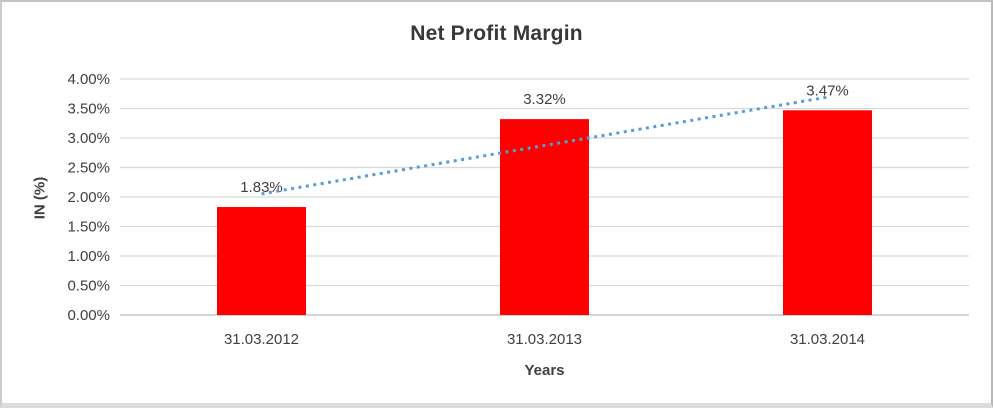 Image resolution: width=993 pixels, height=408 pixels. I want to click on bar-data-label: 1.83%, so click(261, 187).